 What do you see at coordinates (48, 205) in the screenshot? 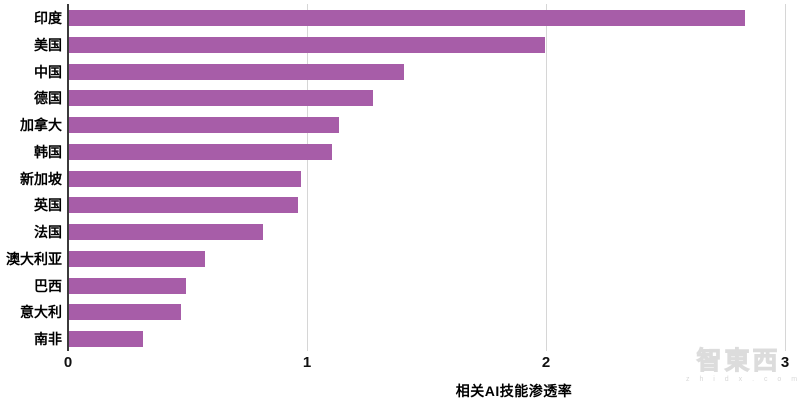
I see `category-label: 英国` at bounding box center [48, 205].